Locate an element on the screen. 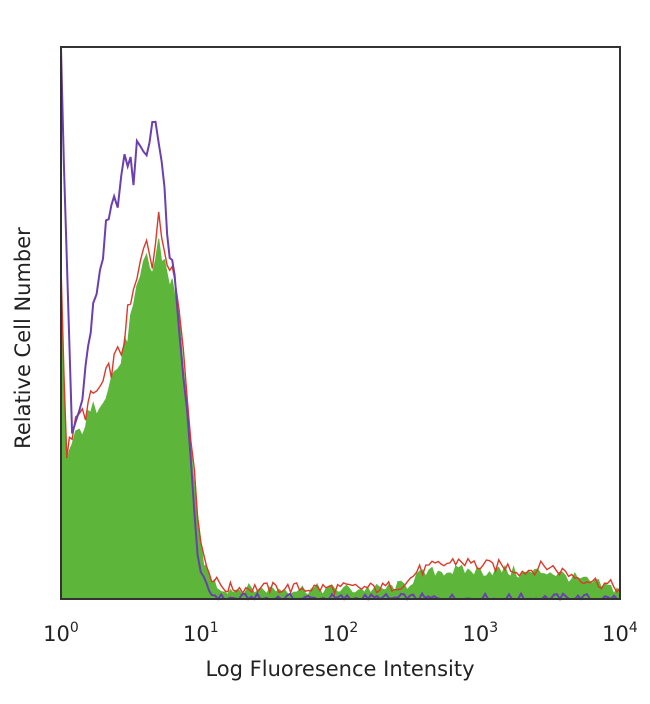 Image resolution: width=650 pixels, height=704 pixels. x-tick-label: 101 is located at coordinates (201, 633).